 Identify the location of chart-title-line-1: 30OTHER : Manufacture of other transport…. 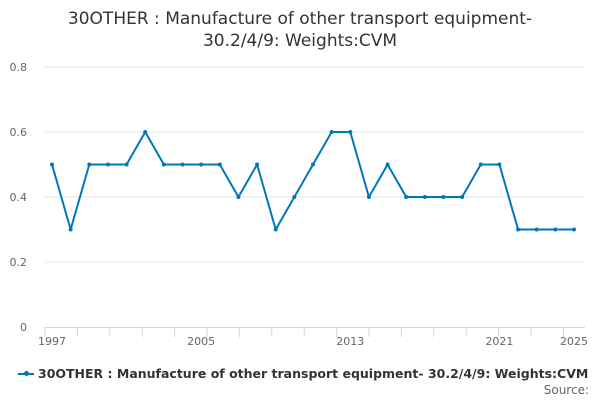
(300, 19).